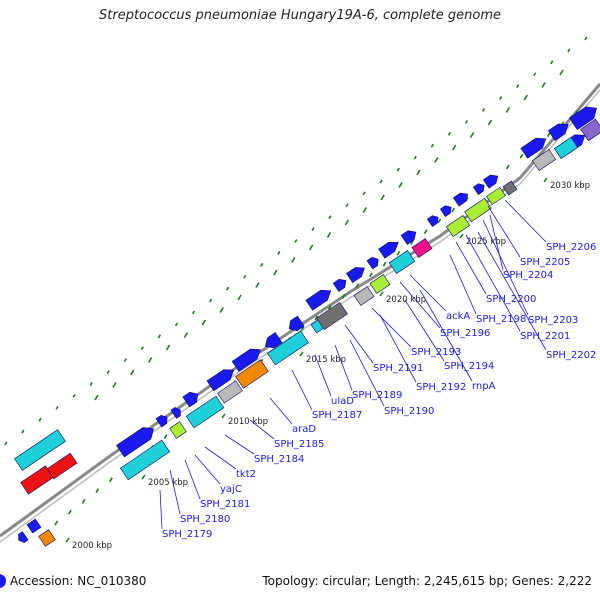 Image resolution: width=600 pixels, height=600 pixels. I want to click on gene-label: rnpA, so click(484, 386).